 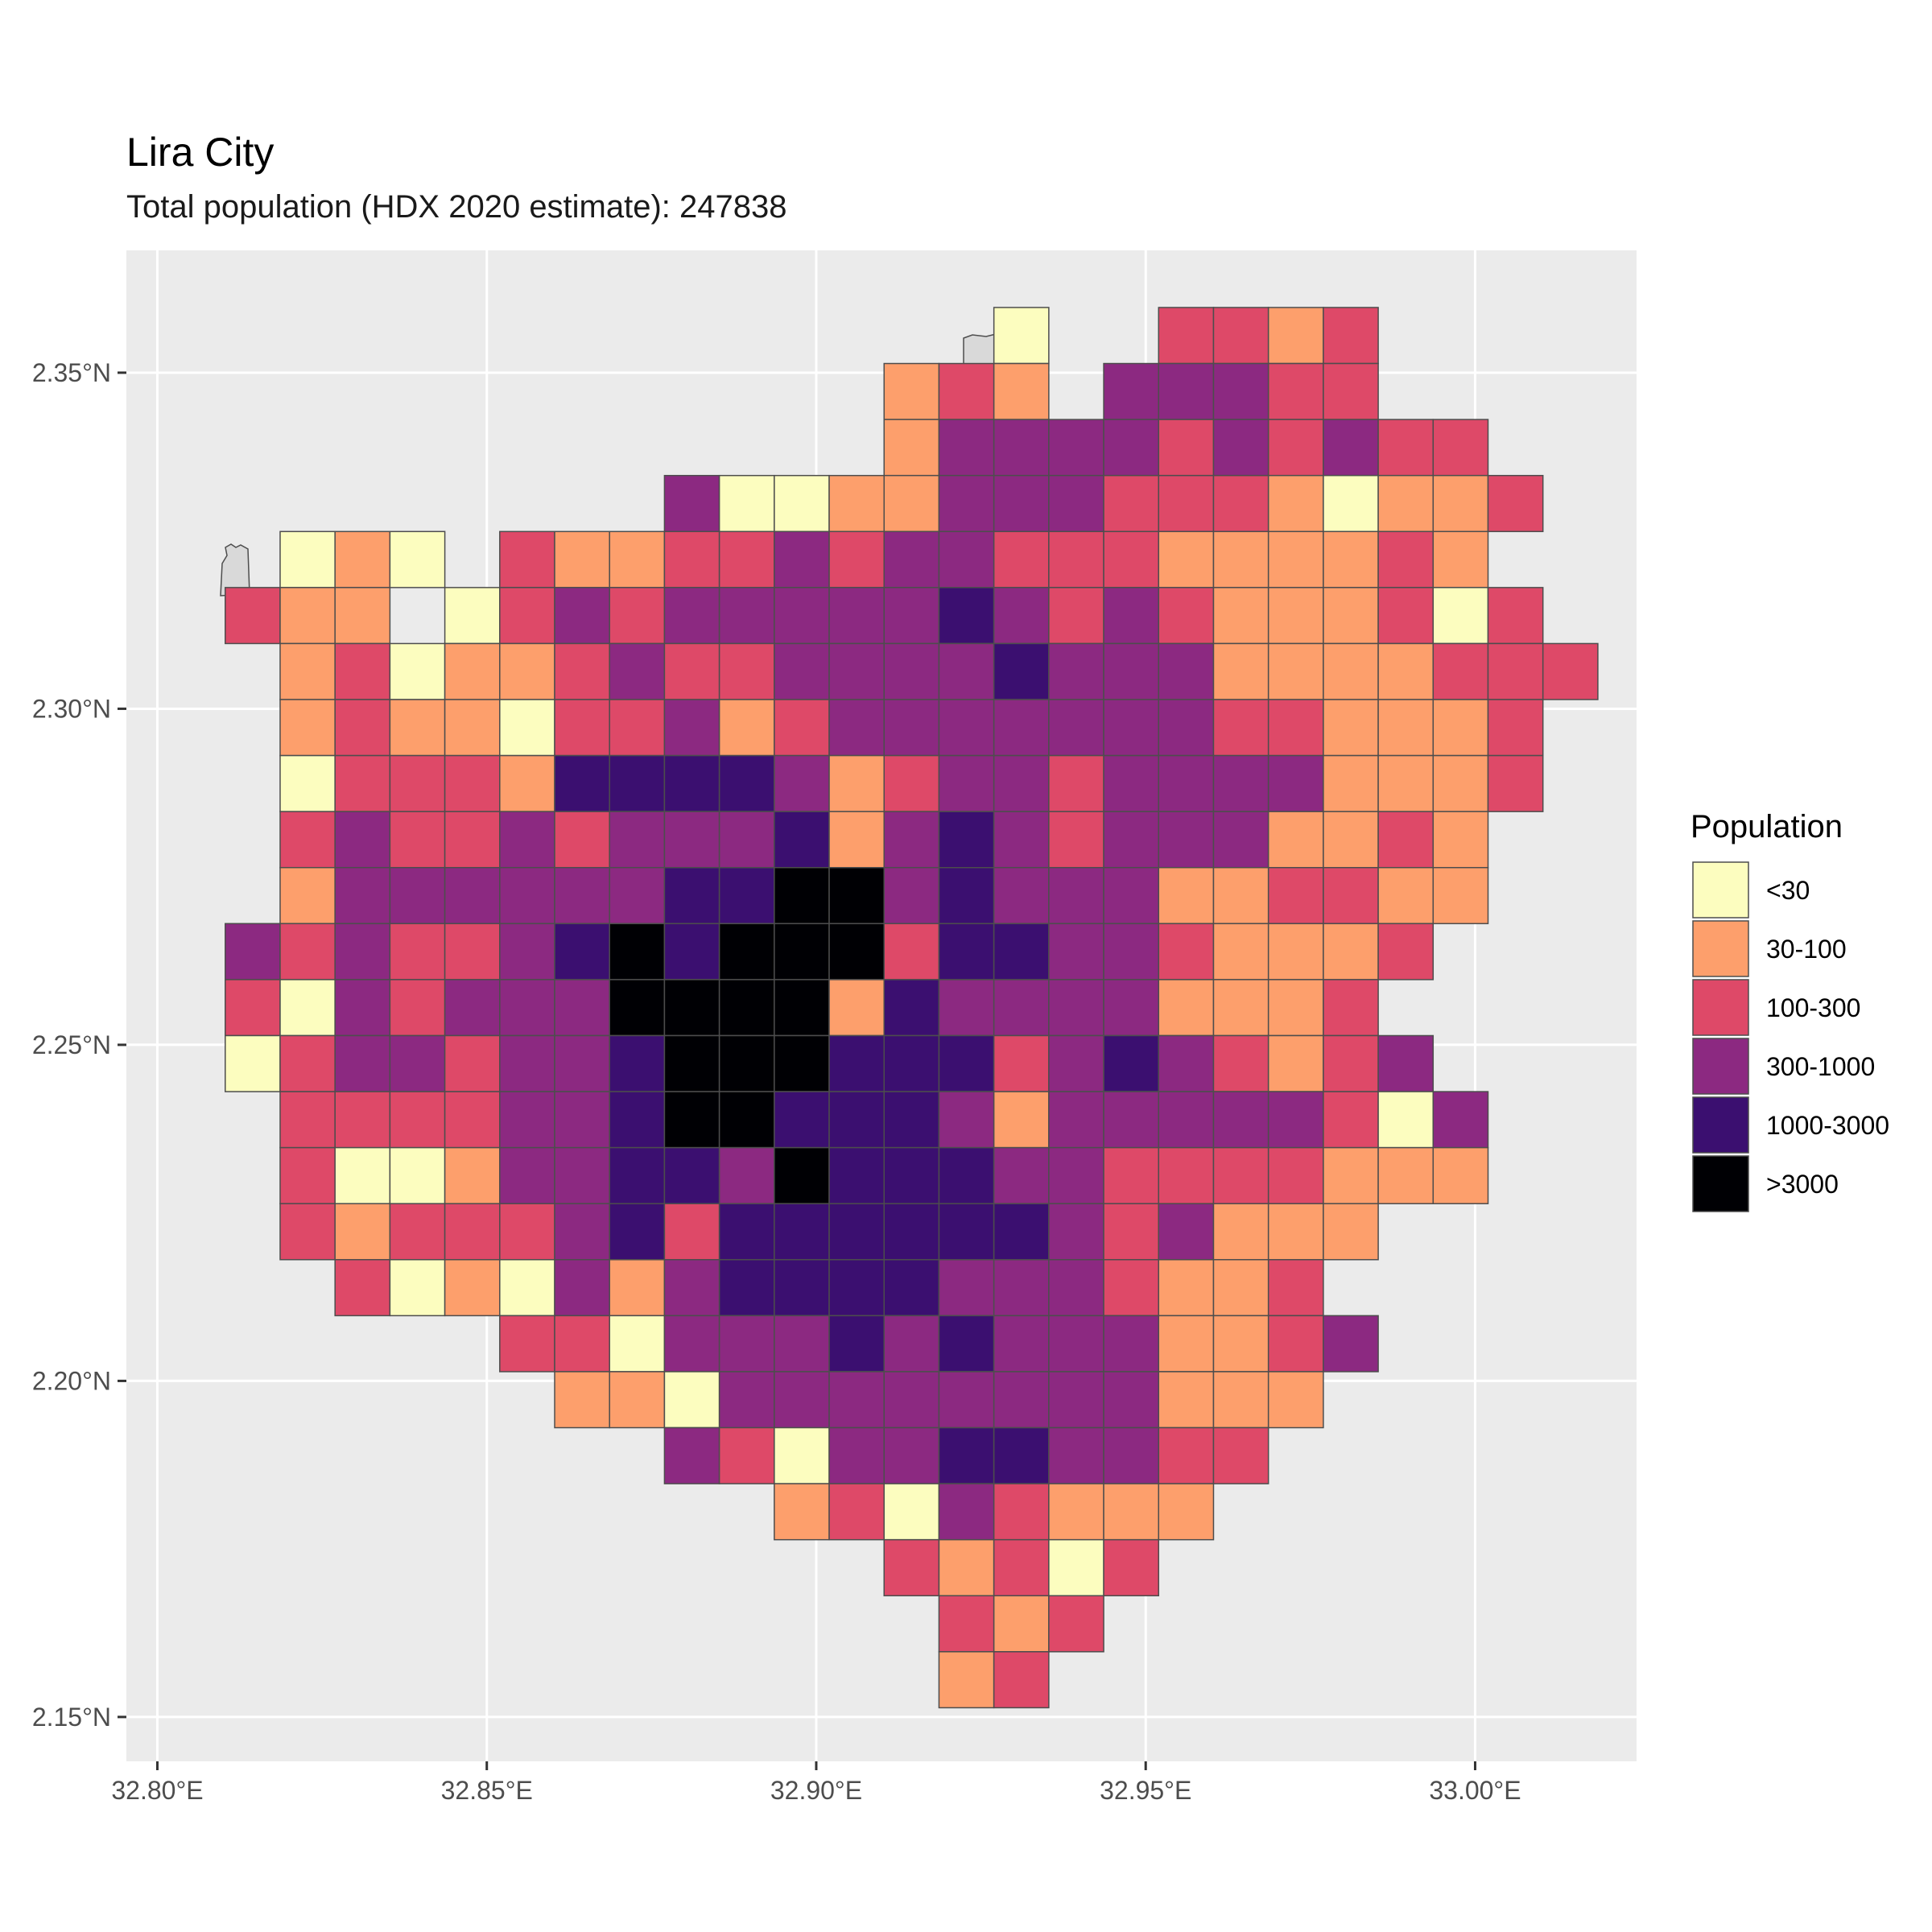 I want to click on y-tick-label: 2.25°N, so click(x=71, y=1044).